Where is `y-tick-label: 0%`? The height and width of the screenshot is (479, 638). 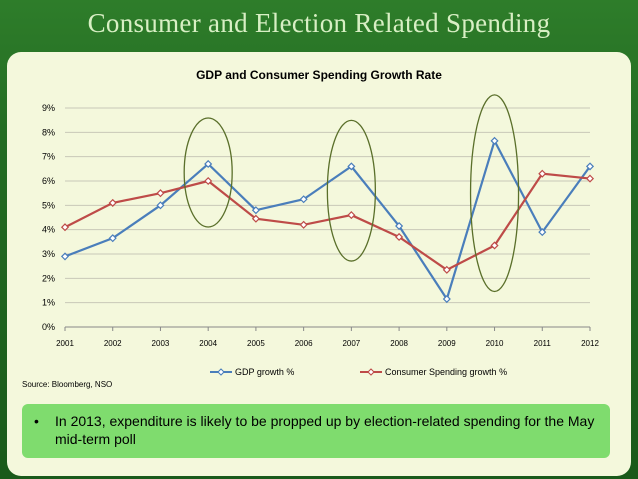
y-tick-label: 0% is located at coordinates (48, 327).